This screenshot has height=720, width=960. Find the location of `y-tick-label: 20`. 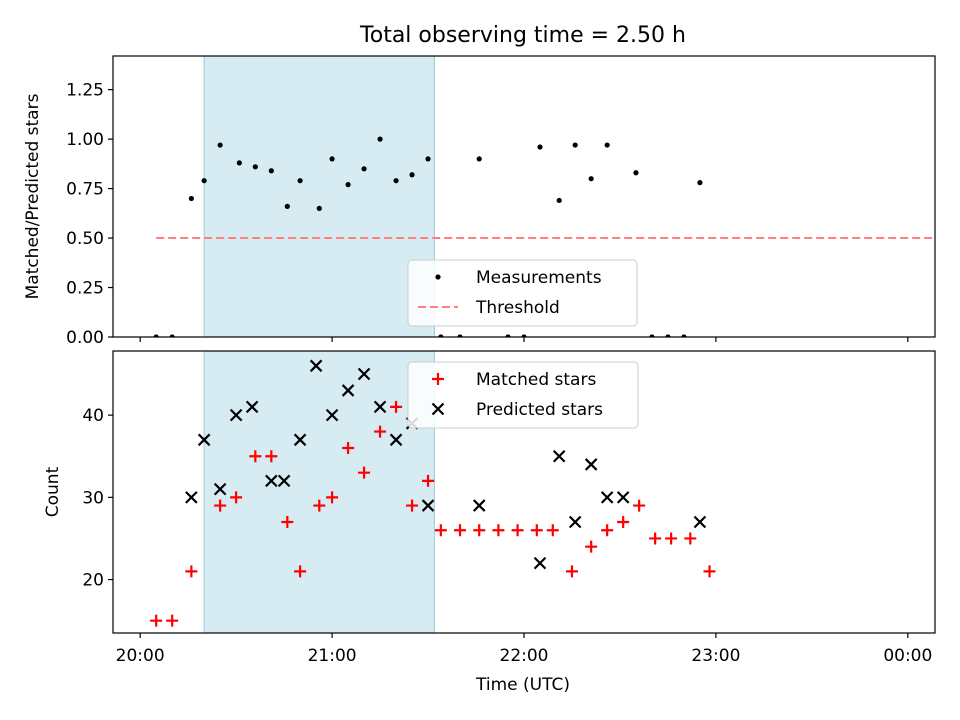

y-tick-label: 20 is located at coordinates (93, 581).